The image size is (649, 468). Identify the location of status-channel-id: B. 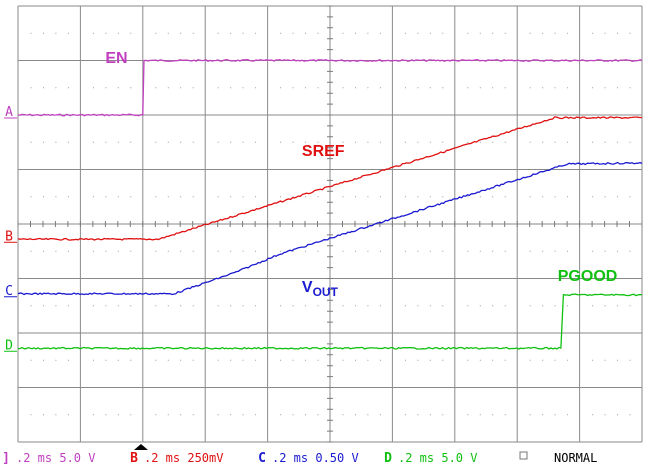
(134, 458).